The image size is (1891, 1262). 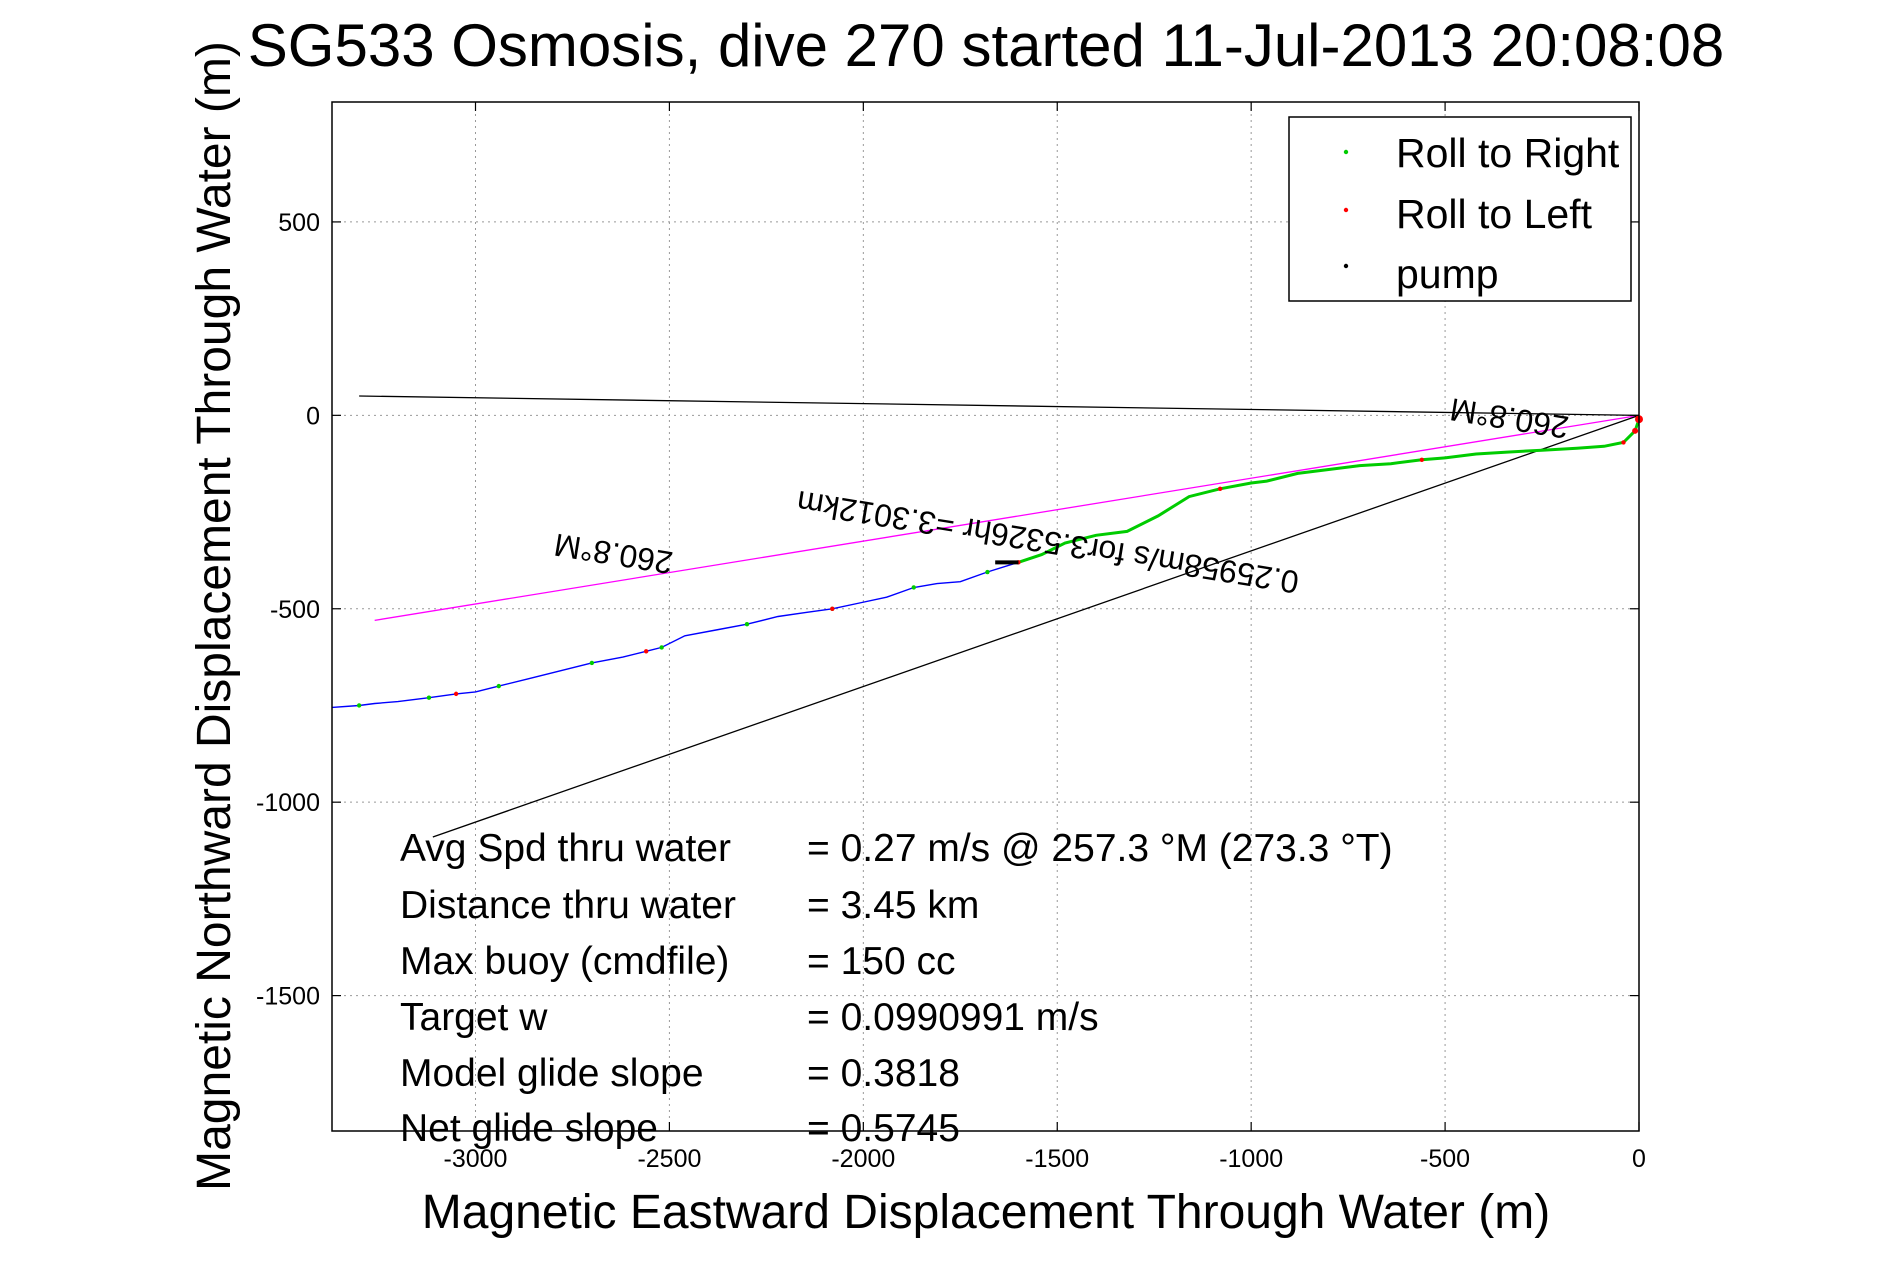 I want to click on x-tick-label: -1000, so click(x=1251, y=1159).